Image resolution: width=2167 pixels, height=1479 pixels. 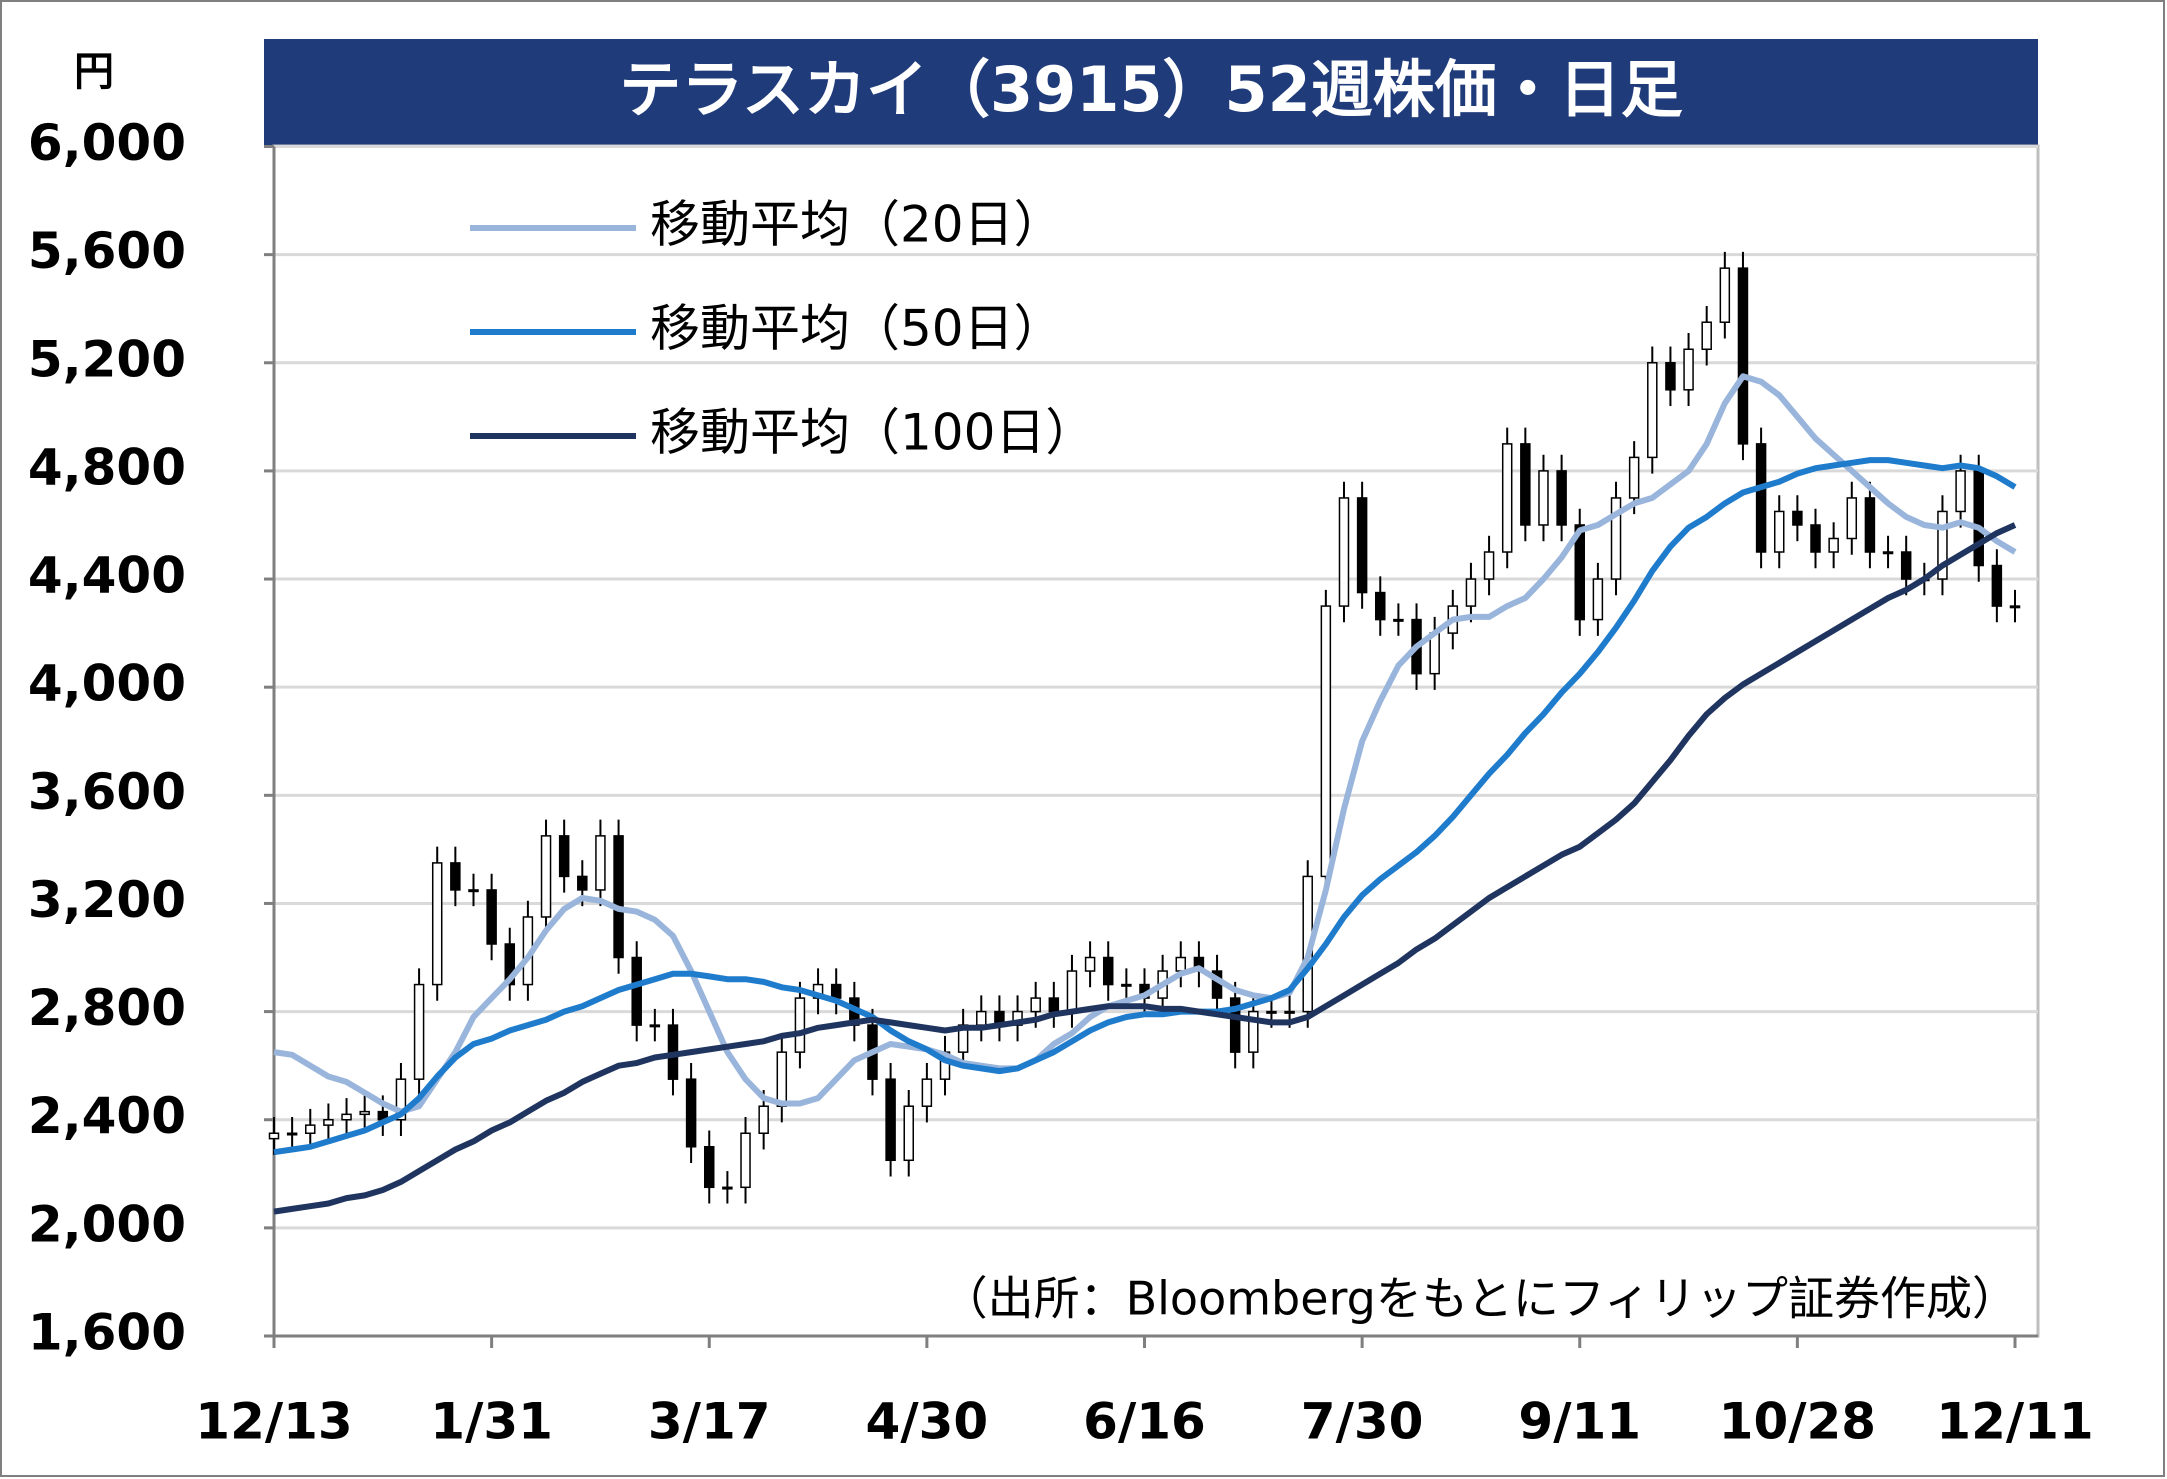 I want to click on legend-label: 移動平均（20日）, so click(x=857, y=225).